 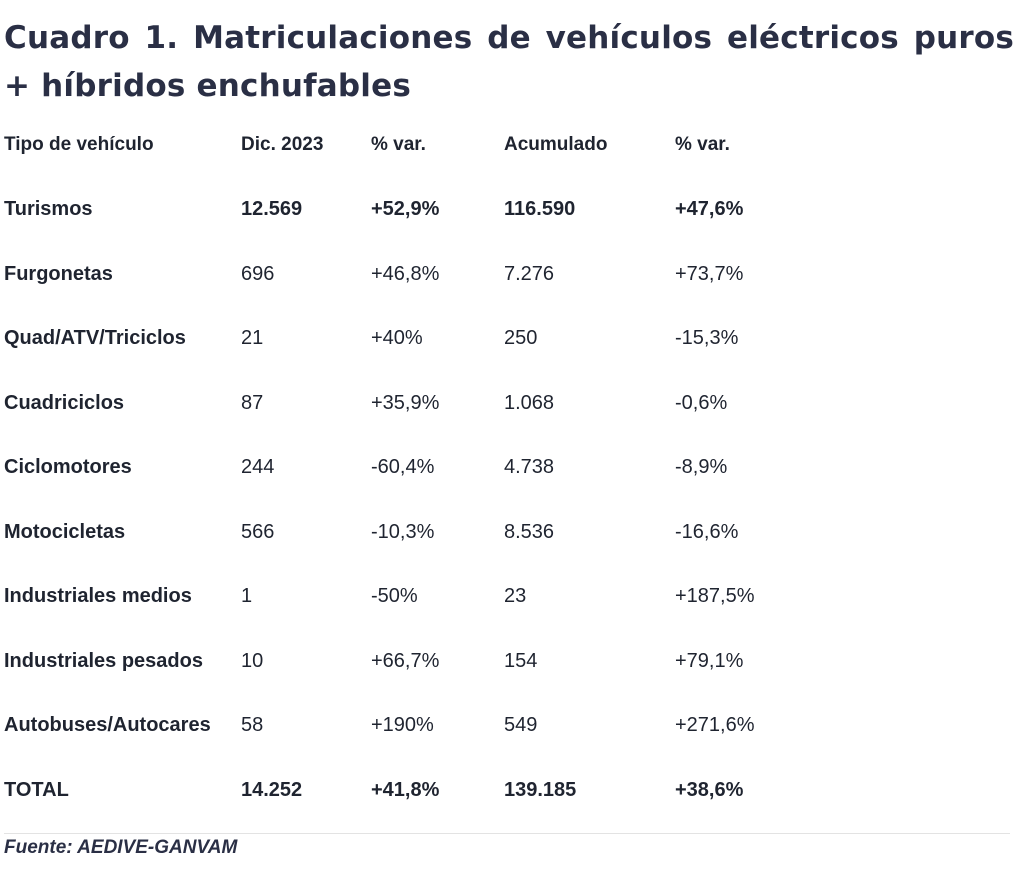 What do you see at coordinates (48, 209) in the screenshot?
I see `cell-vehicle-type: Turismos` at bounding box center [48, 209].